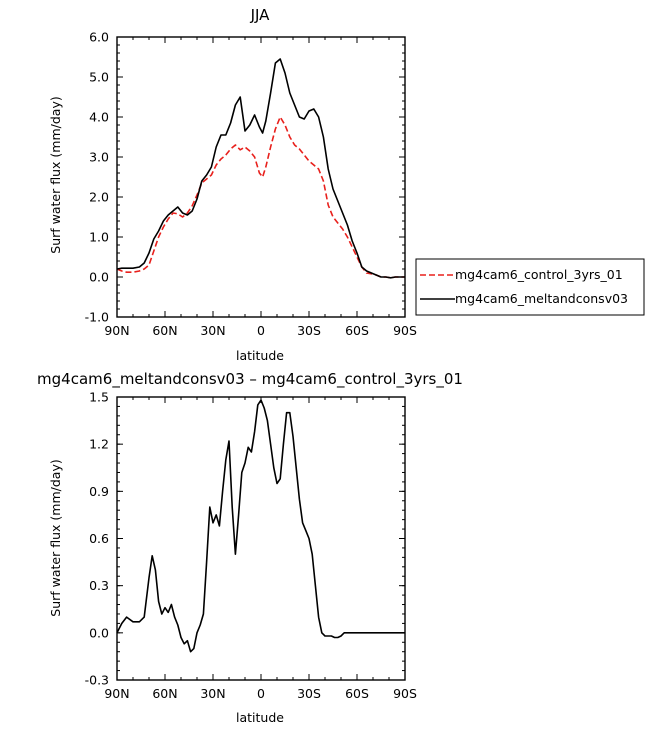 The image size is (648, 730). Describe the element at coordinates (261, 693) in the screenshot. I see `bottom-x-tick-label: 0` at that location.